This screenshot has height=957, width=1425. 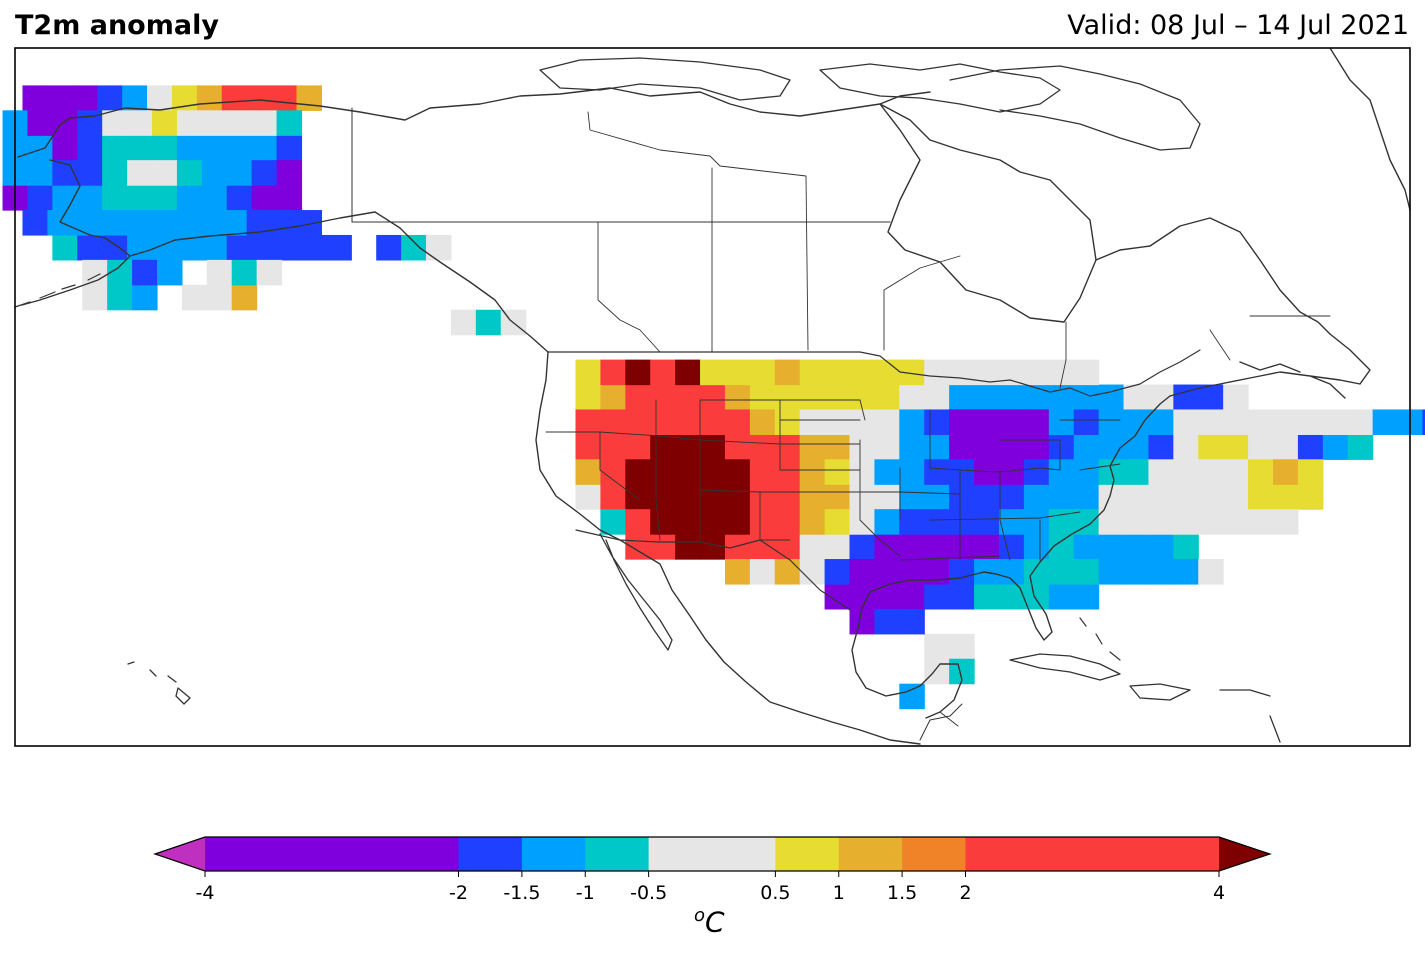 I want to click on colorbar-tick-label: 4, so click(x=1219, y=893).